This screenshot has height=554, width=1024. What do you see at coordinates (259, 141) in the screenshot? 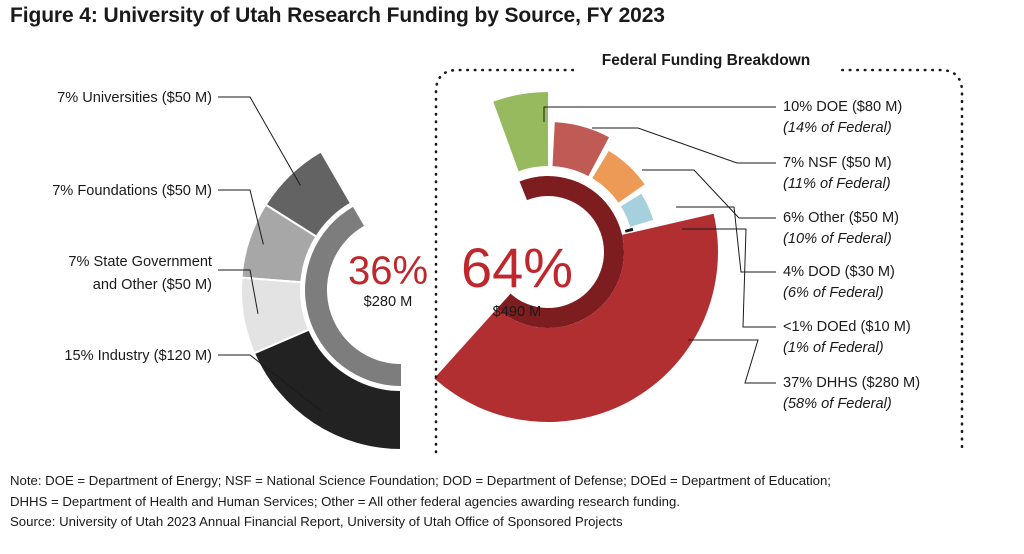
I see `leader-7-universities-50-m` at bounding box center [259, 141].